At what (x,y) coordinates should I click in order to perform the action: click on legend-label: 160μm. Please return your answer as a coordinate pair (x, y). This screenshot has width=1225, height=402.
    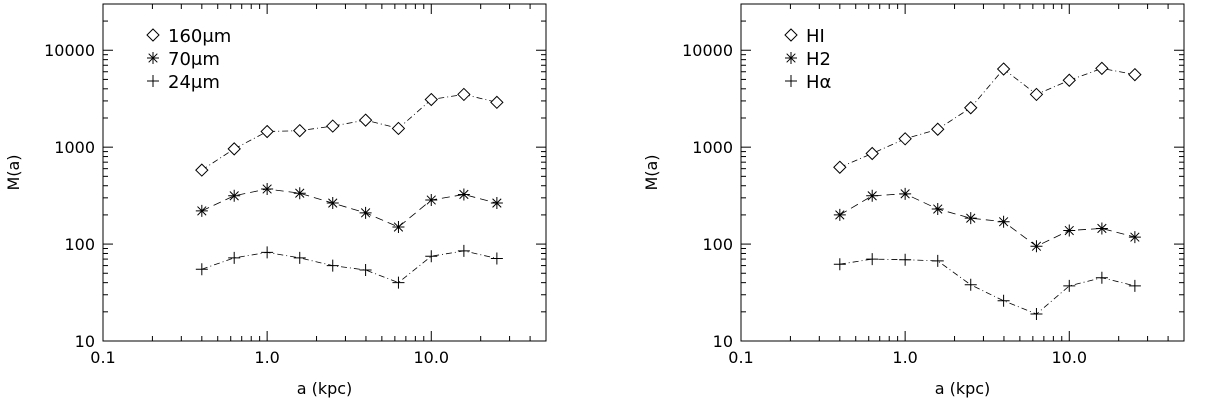
    Looking at the image, I should click on (199, 36).